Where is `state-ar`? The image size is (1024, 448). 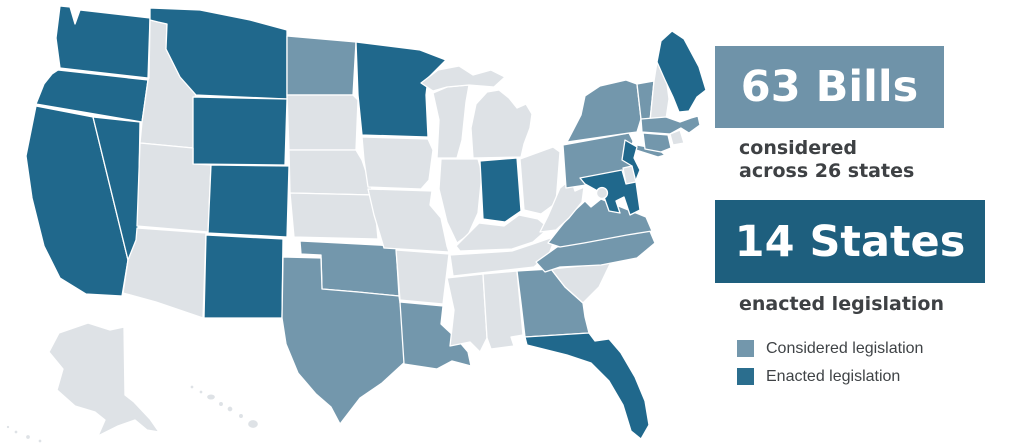 state-ar is located at coordinates (422, 277).